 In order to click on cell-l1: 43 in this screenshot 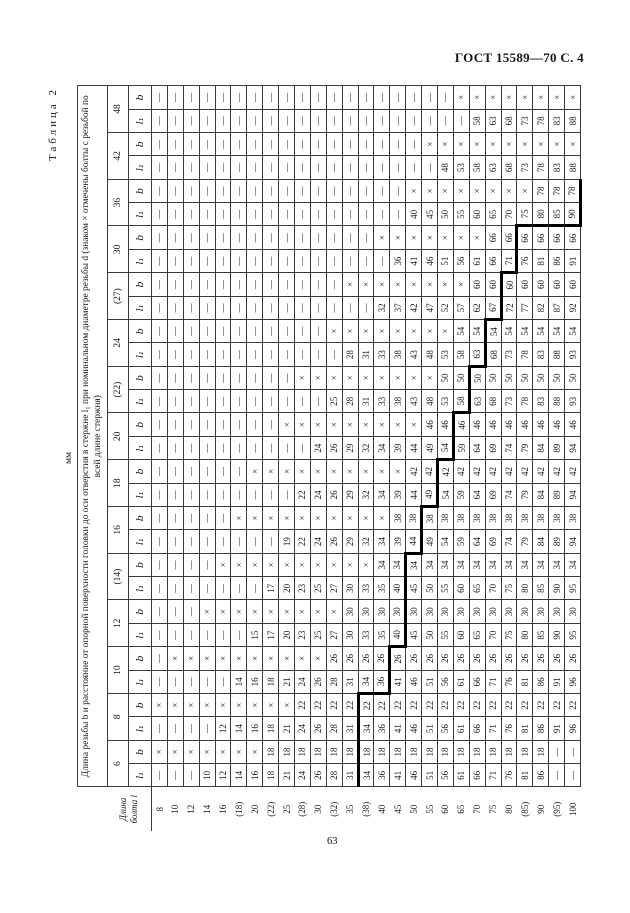, I will do `click(413, 354)`.